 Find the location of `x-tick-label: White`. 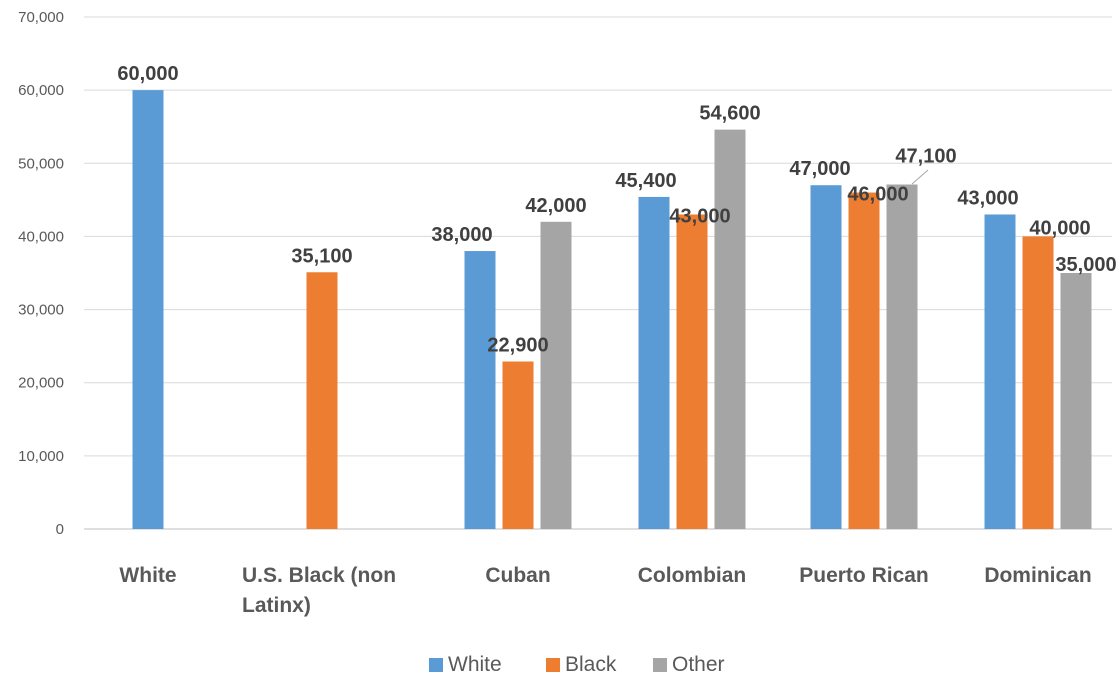

x-tick-label: White is located at coordinates (147, 575).